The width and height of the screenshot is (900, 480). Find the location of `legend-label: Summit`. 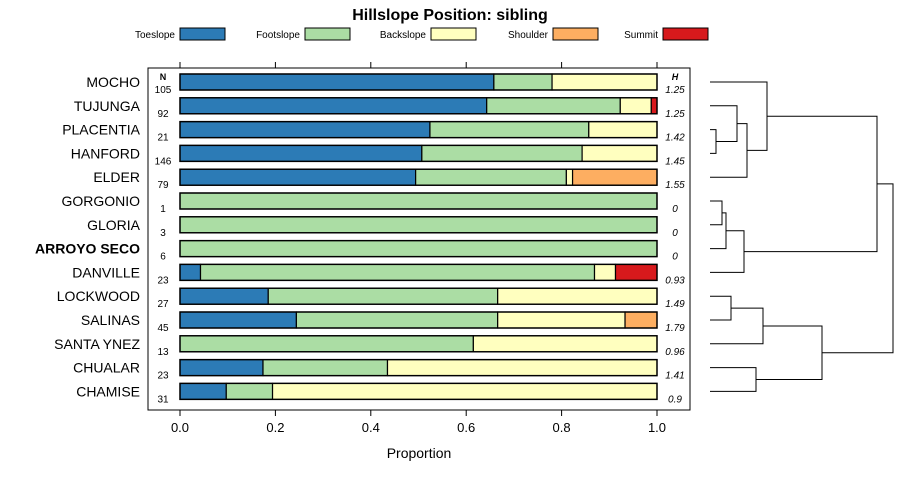

legend-label: Summit is located at coordinates (641, 35).